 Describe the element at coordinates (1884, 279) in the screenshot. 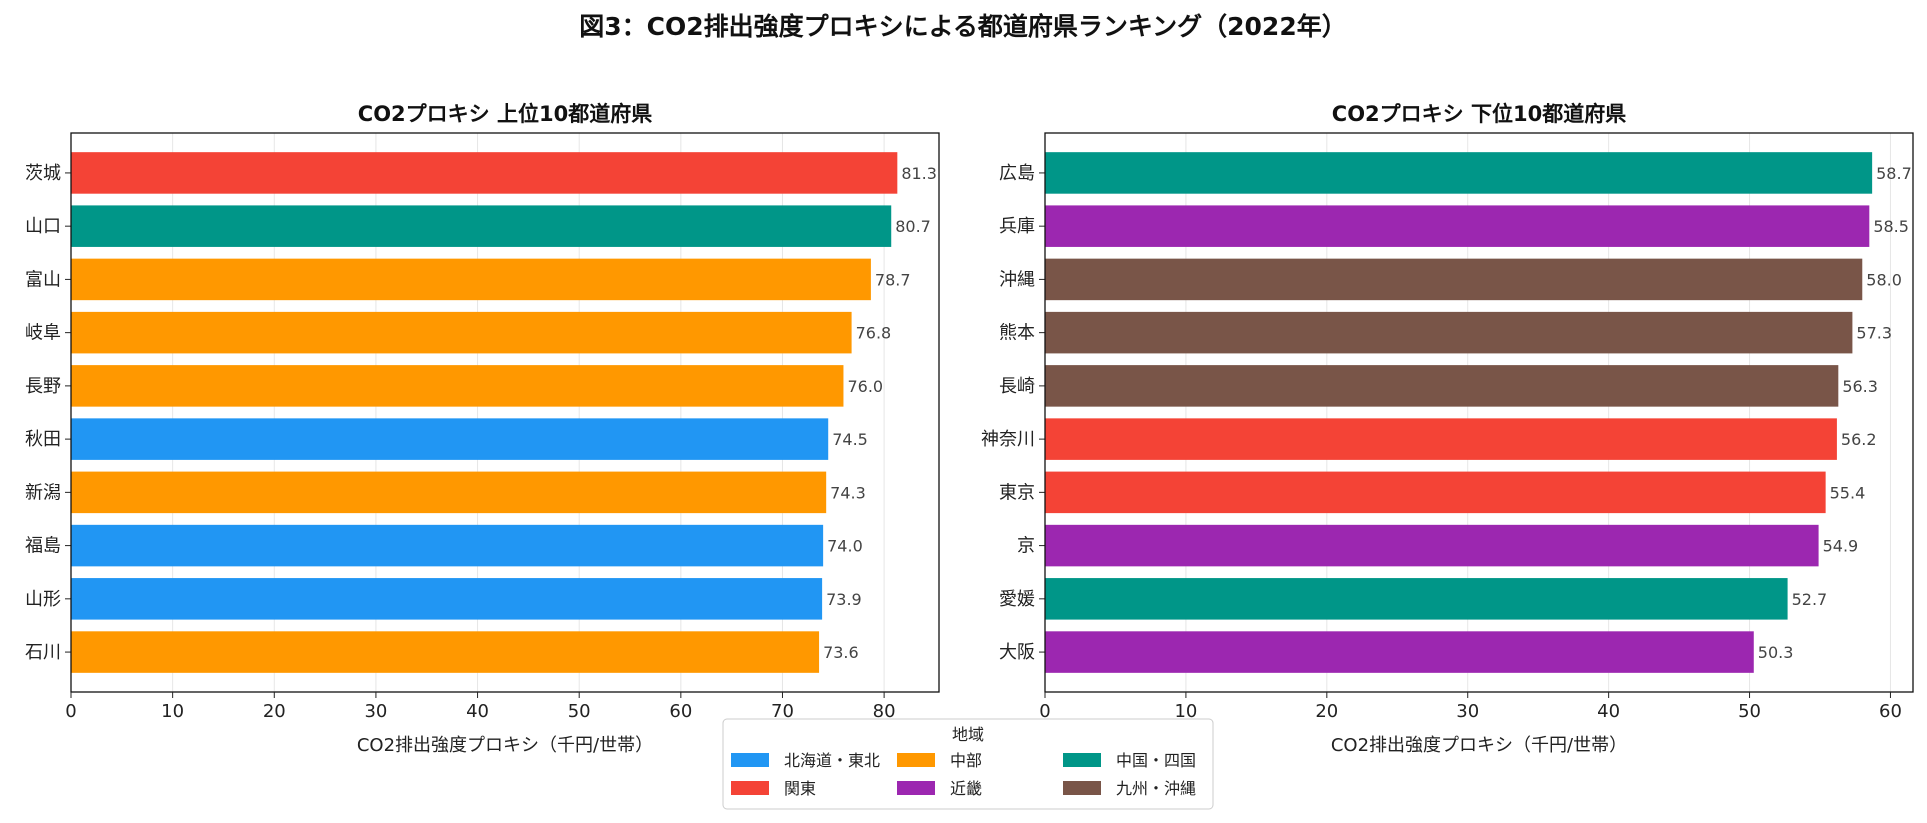

I see `value-label: 58.0` at that location.